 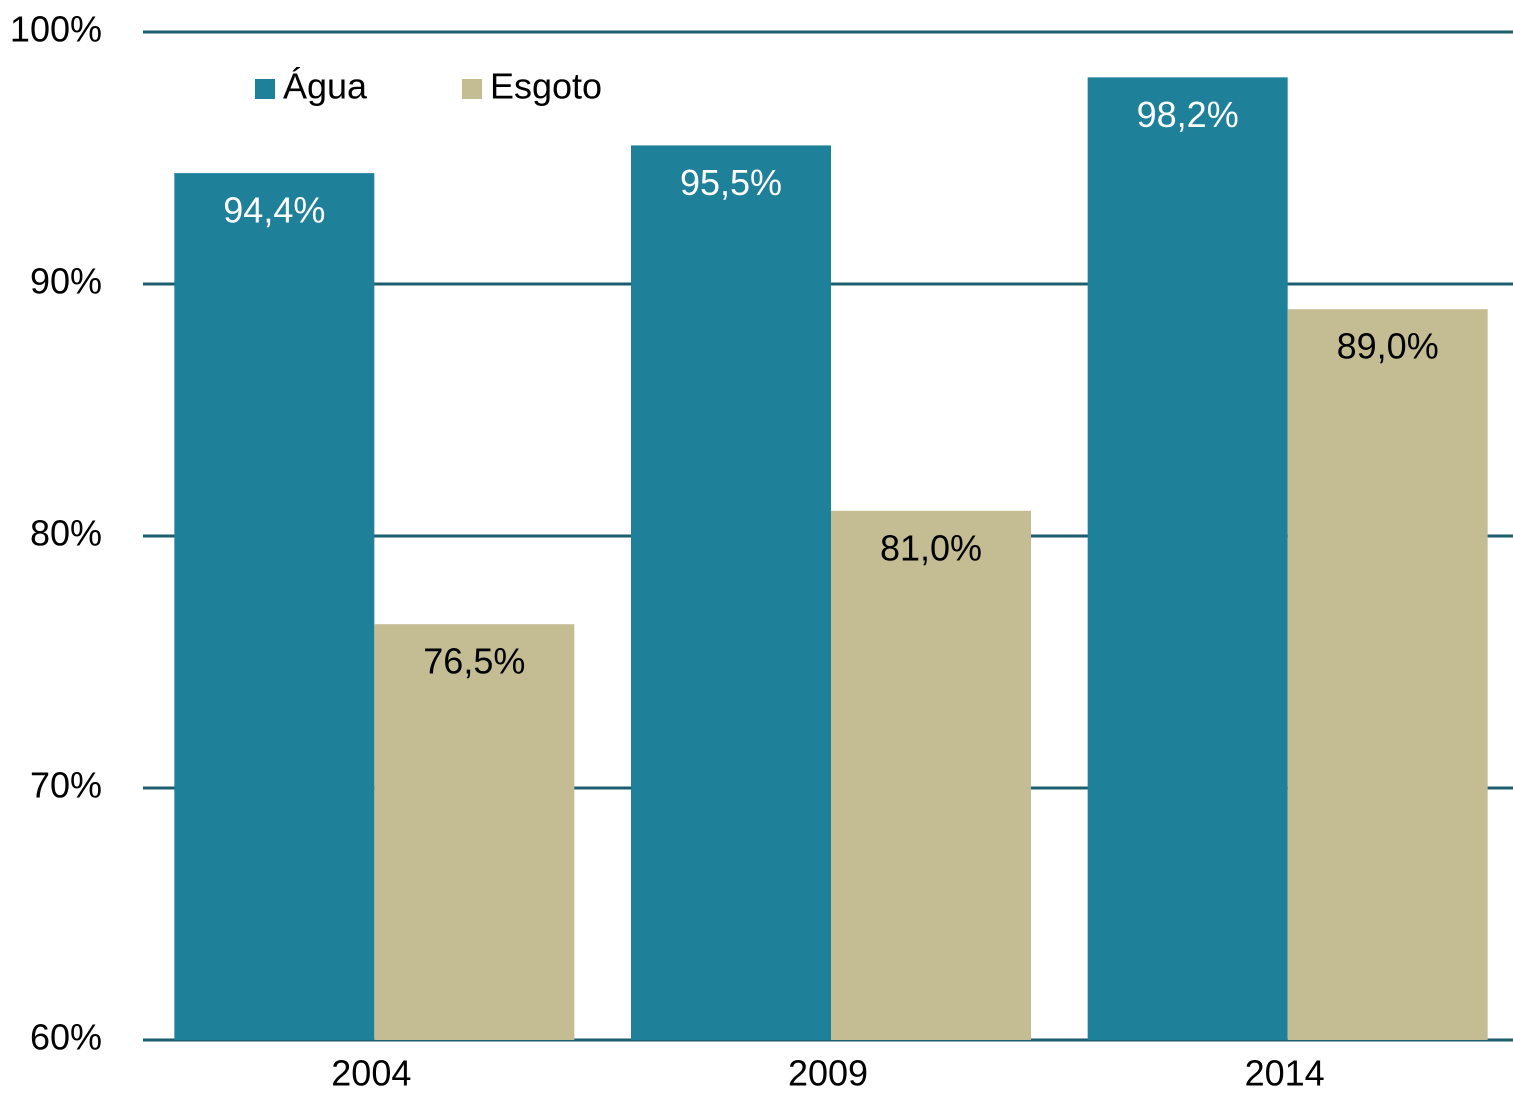 I want to click on x-tick-label: 2014, so click(x=1285, y=1073).